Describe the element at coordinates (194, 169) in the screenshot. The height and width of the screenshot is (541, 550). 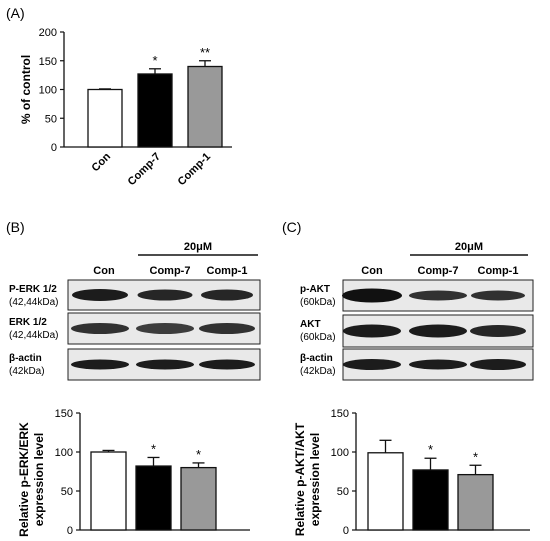
I see `x-tick-label: Comp-1` at that location.